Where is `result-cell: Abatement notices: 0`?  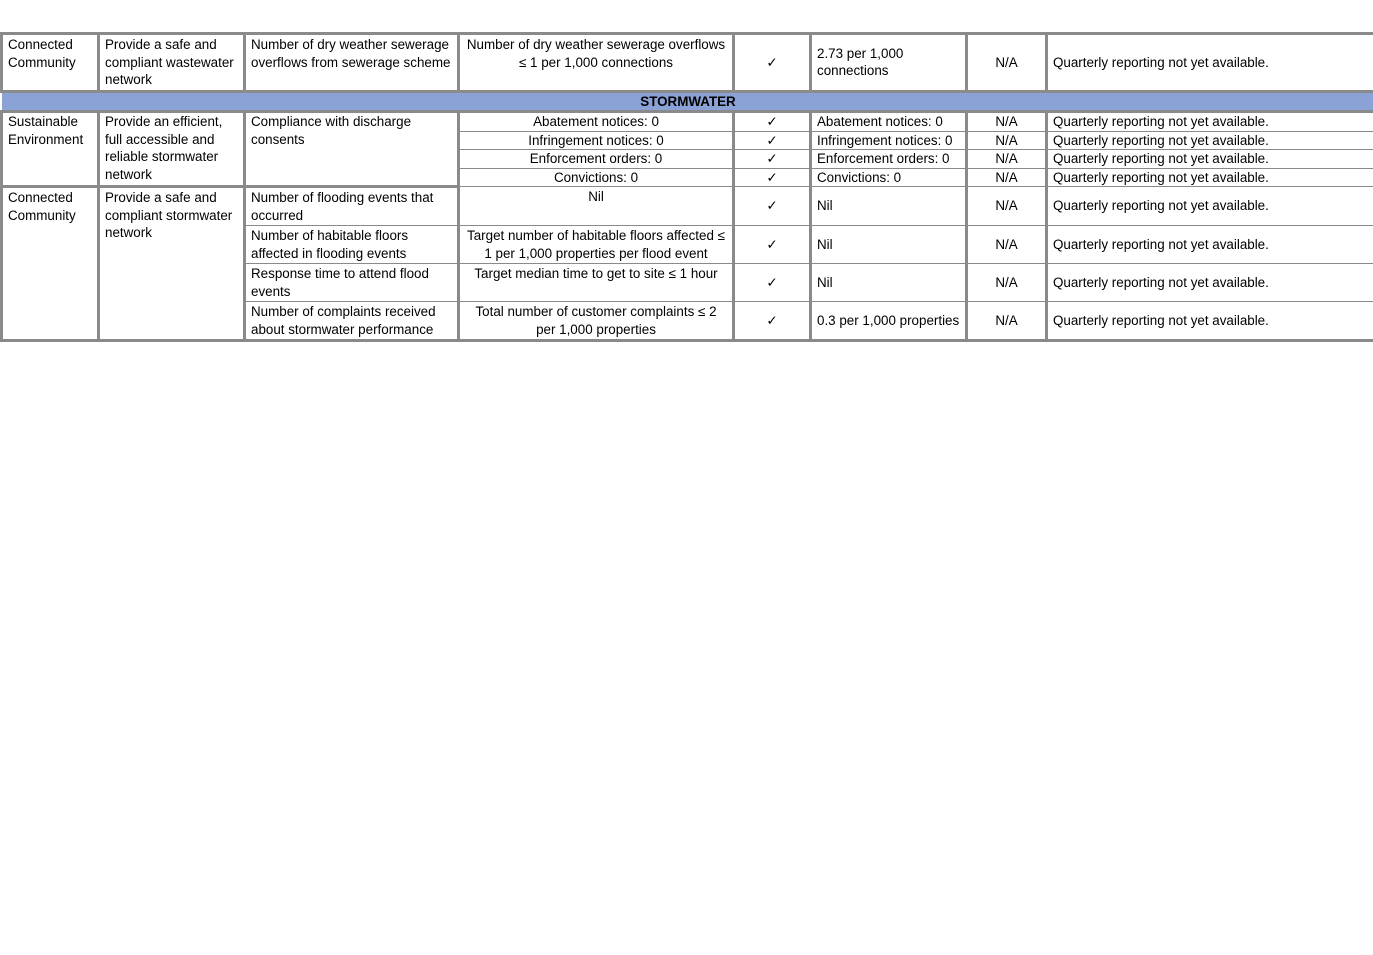
result-cell: Abatement notices: 0 is located at coordinates (888, 121).